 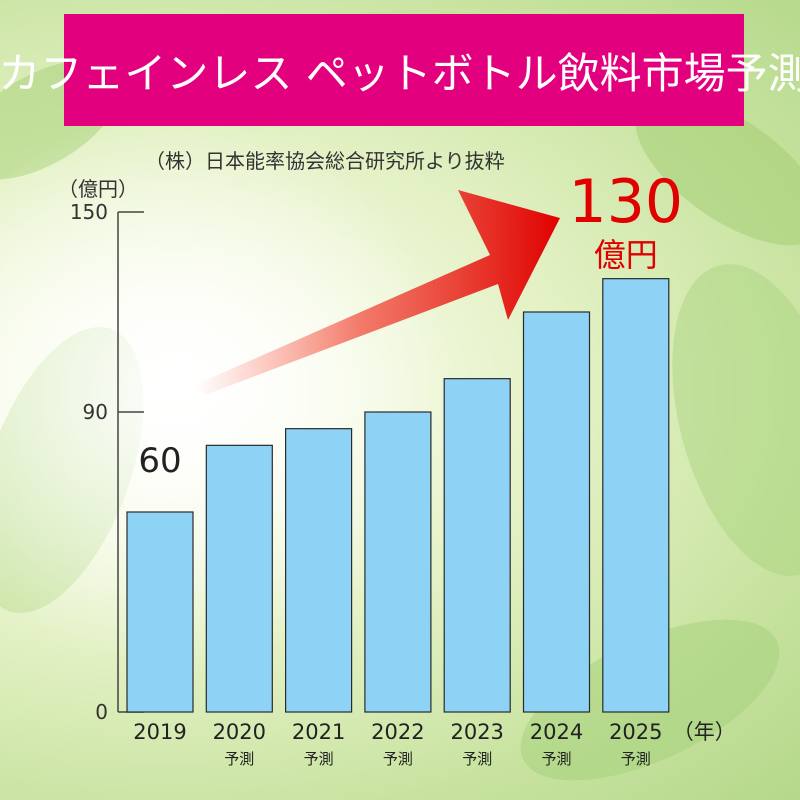 What do you see at coordinates (95, 412) in the screenshot?
I see `y-tick-label: 90` at bounding box center [95, 412].